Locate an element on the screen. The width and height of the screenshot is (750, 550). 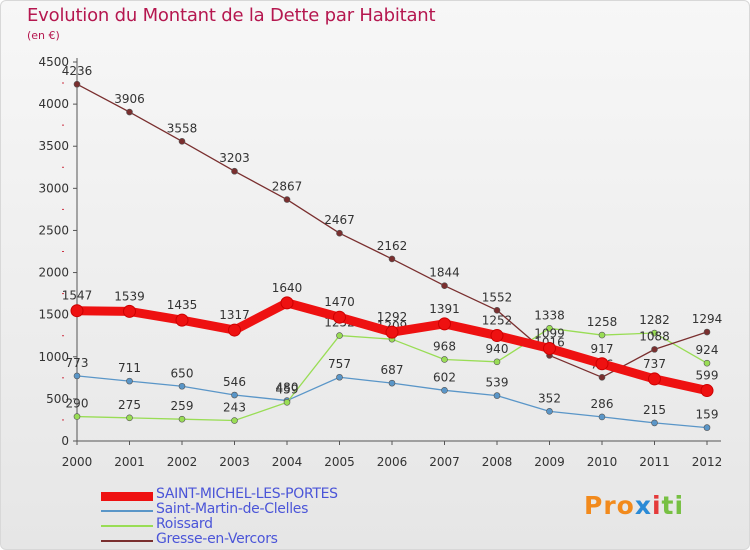
legend-label: SAINT-MICHEL-LES-PORTES is located at coordinates (247, 494).